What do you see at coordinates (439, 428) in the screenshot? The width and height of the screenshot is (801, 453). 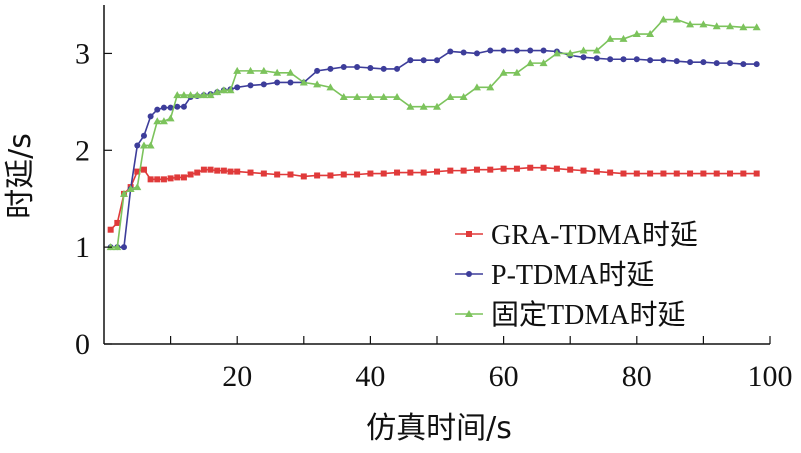 I see `x-axis-title: 仿真时间/s` at bounding box center [439, 428].